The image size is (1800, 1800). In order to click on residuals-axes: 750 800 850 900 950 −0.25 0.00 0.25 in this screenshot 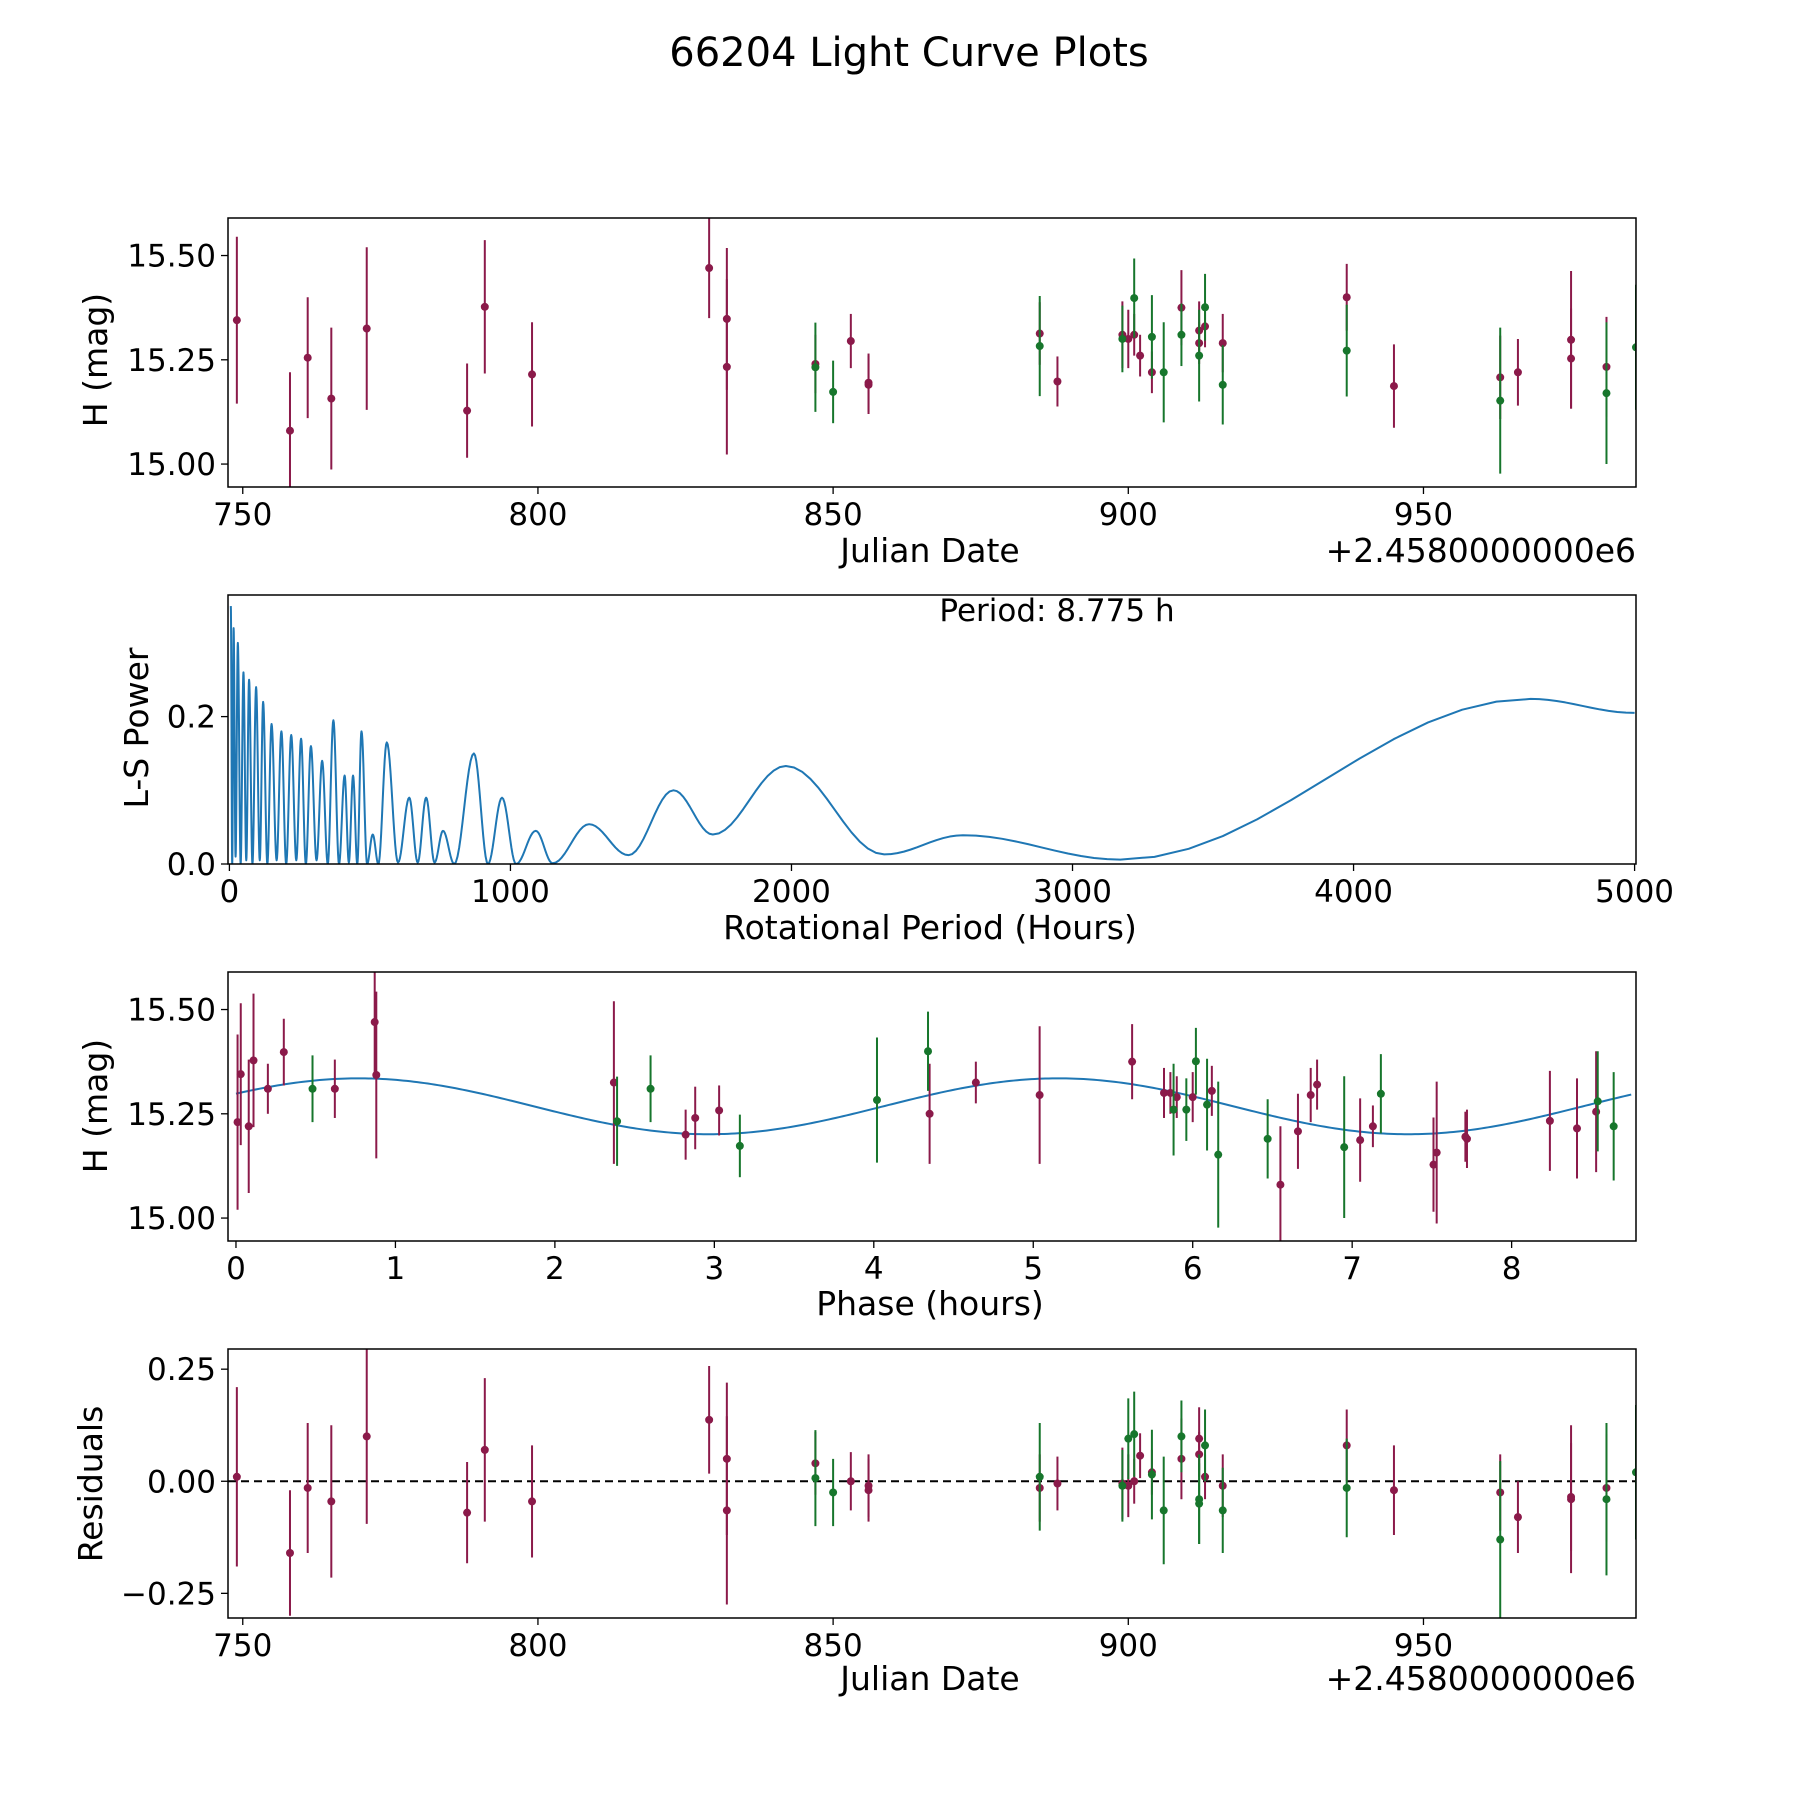, I will do `click(879, 1506)`.